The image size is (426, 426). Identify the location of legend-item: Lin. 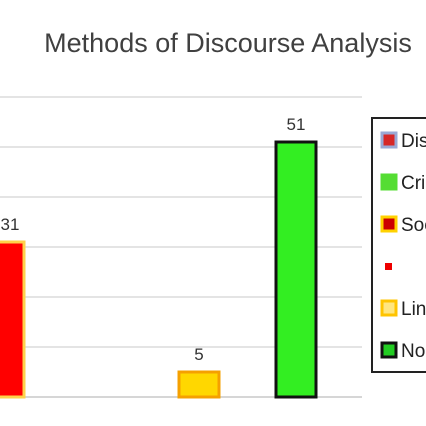
(403, 309).